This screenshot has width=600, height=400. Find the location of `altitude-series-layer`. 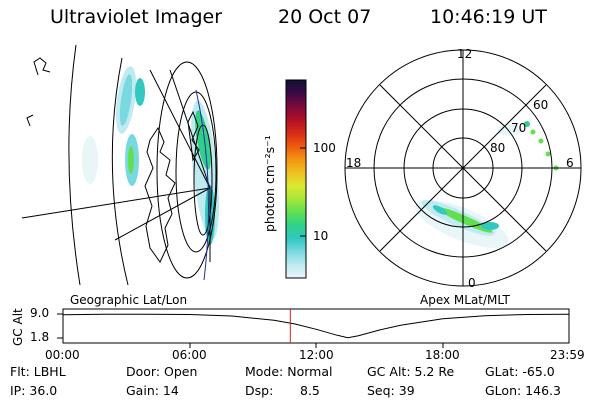

altitude-series-layer is located at coordinates (316, 326).